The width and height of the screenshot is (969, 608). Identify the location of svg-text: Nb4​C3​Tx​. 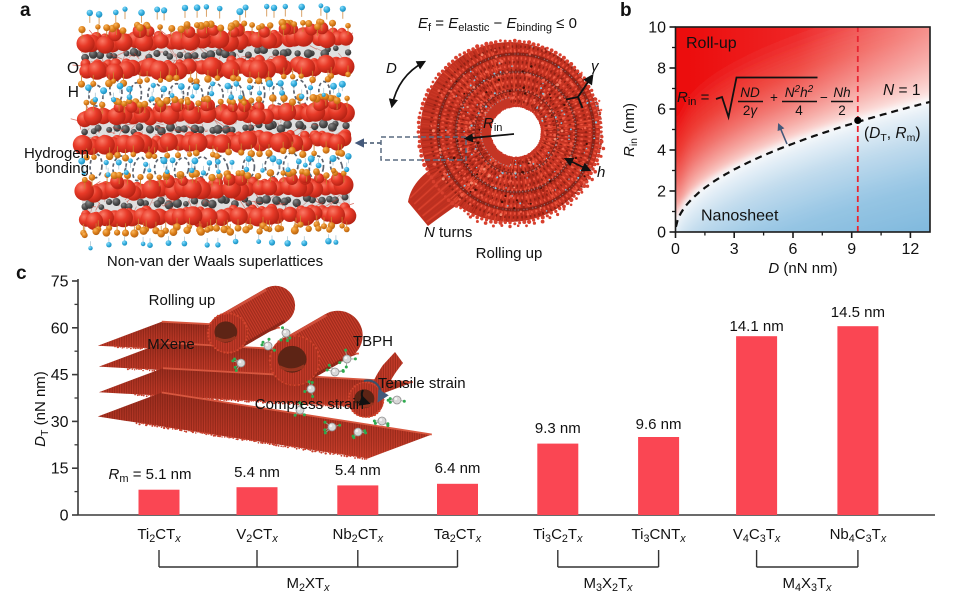
(858, 535).